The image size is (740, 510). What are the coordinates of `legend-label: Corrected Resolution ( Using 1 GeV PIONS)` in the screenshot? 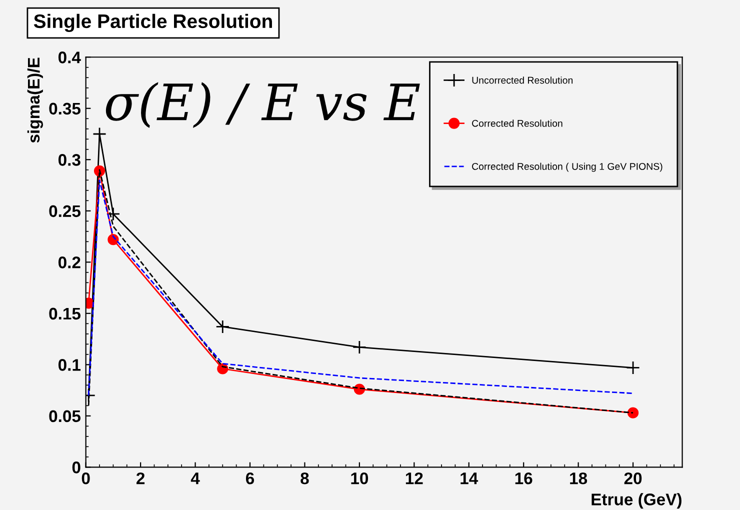 It's located at (567, 167).